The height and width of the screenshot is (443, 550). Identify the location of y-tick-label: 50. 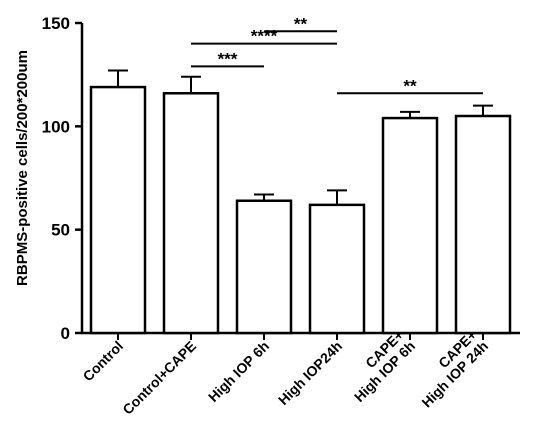
(60, 230).